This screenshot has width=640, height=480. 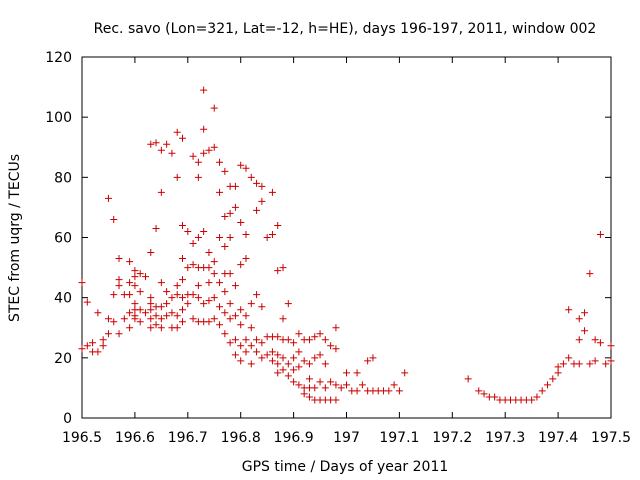 What do you see at coordinates (294, 438) in the screenshot?
I see `x-tick-label: 196.9` at bounding box center [294, 438].